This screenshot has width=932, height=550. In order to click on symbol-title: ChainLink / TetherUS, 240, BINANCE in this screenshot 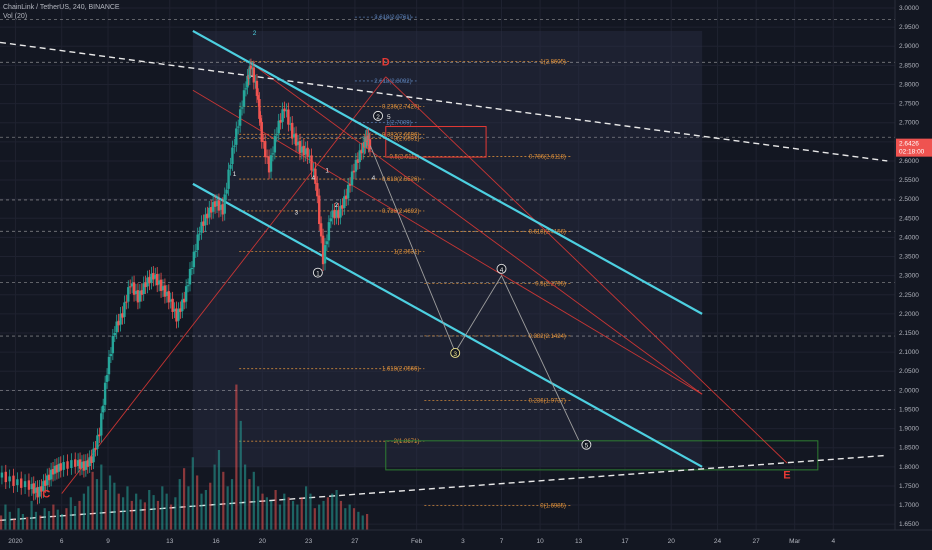, I will do `click(61, 7)`.